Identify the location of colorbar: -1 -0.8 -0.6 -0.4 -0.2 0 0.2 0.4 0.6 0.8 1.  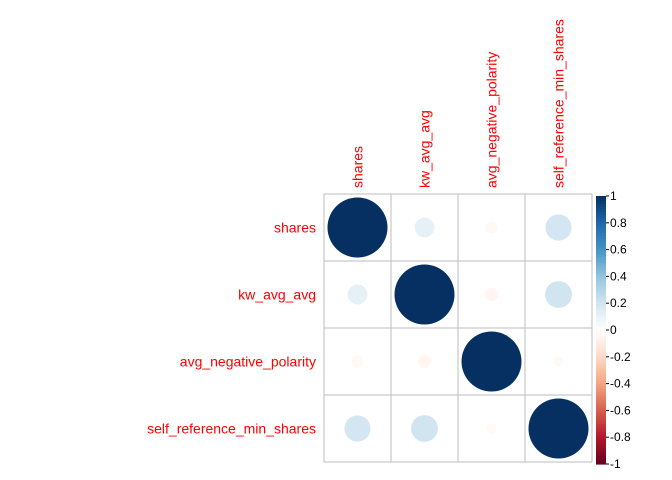
(613, 330).